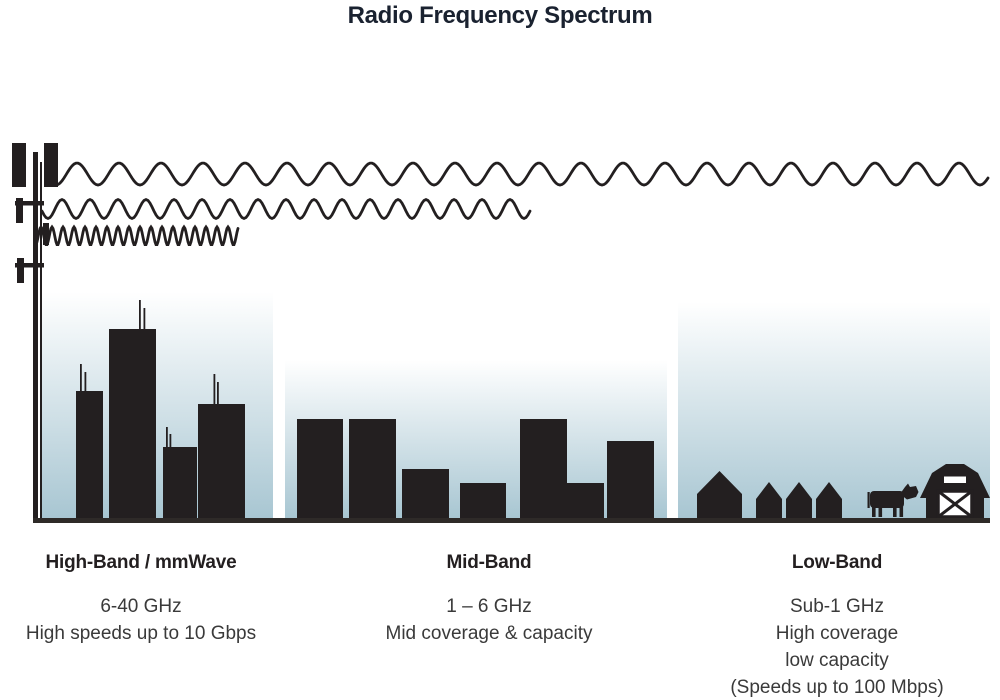 This screenshot has width=1000, height=700. I want to click on band-frequency-low: Sub-1 GHz, so click(837, 606).